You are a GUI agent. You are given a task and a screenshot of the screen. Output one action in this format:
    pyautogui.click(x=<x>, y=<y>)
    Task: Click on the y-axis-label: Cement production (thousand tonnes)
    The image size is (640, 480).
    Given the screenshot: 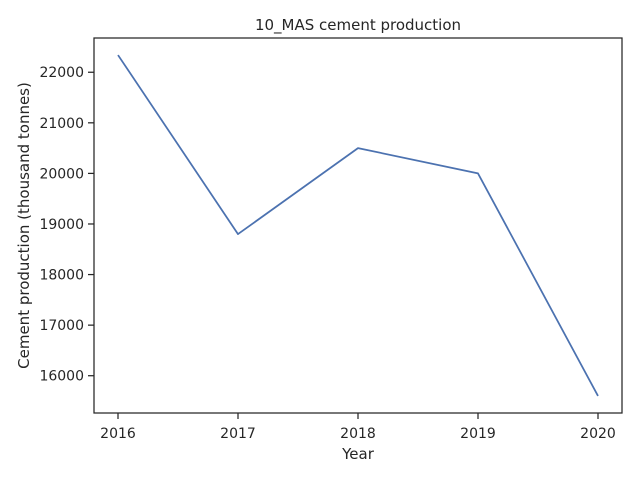 What is the action you would take?
    pyautogui.click(x=24, y=225)
    